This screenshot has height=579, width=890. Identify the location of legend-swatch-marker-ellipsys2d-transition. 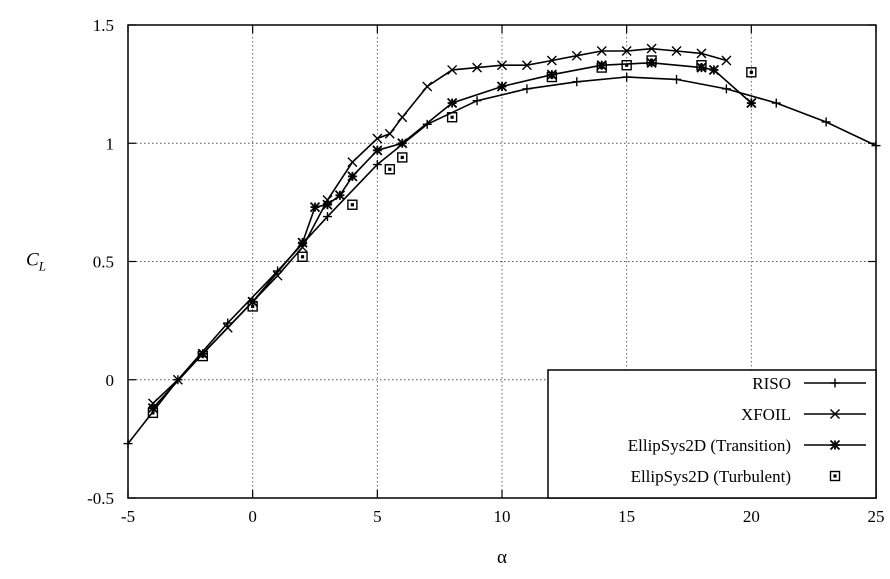
(835, 445).